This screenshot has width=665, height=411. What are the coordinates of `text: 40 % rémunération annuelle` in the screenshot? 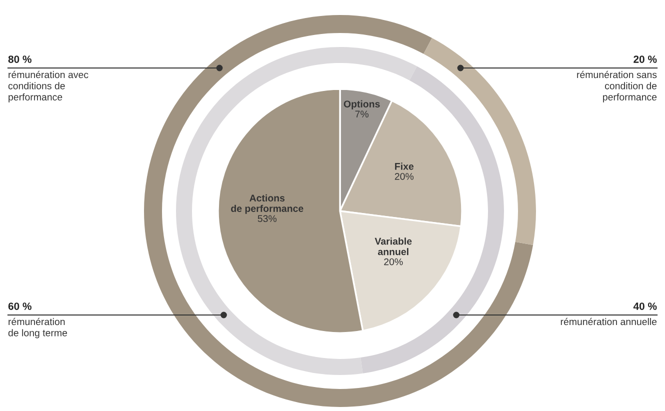 It's located at (608, 314).